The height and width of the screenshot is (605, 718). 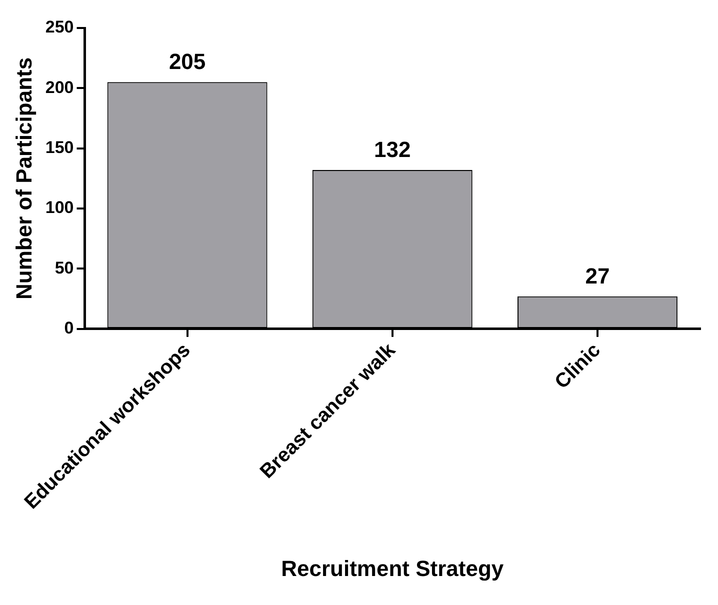 What do you see at coordinates (69, 328) in the screenshot?
I see `y-tick-label: 0` at bounding box center [69, 328].